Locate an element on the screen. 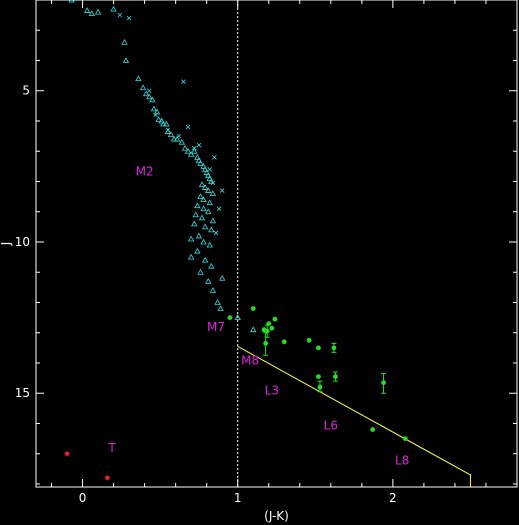  x-axis-label: (J-K) is located at coordinates (276, 516).